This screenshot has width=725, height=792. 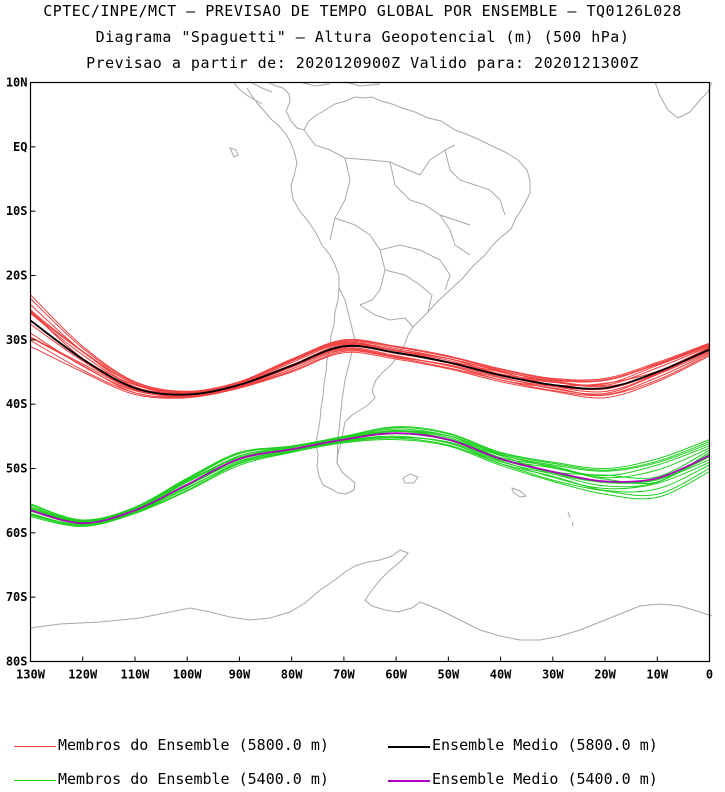 What do you see at coordinates (17, 533) in the screenshot?
I see `lat-tick-label: 60S` at bounding box center [17, 533].